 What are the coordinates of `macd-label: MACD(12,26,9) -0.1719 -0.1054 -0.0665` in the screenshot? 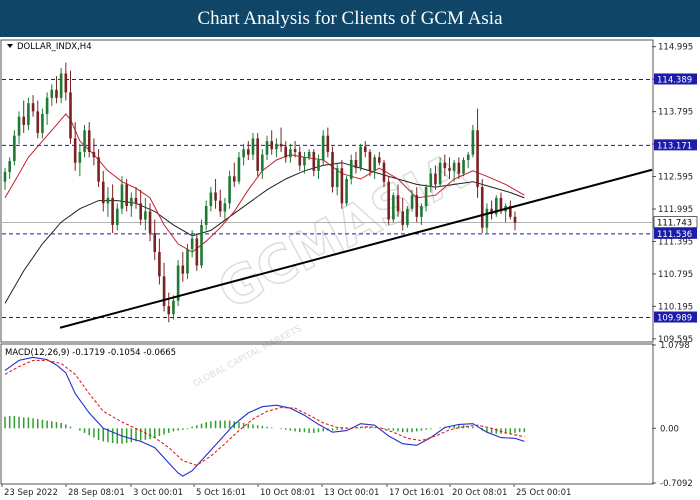 It's located at (90, 353).